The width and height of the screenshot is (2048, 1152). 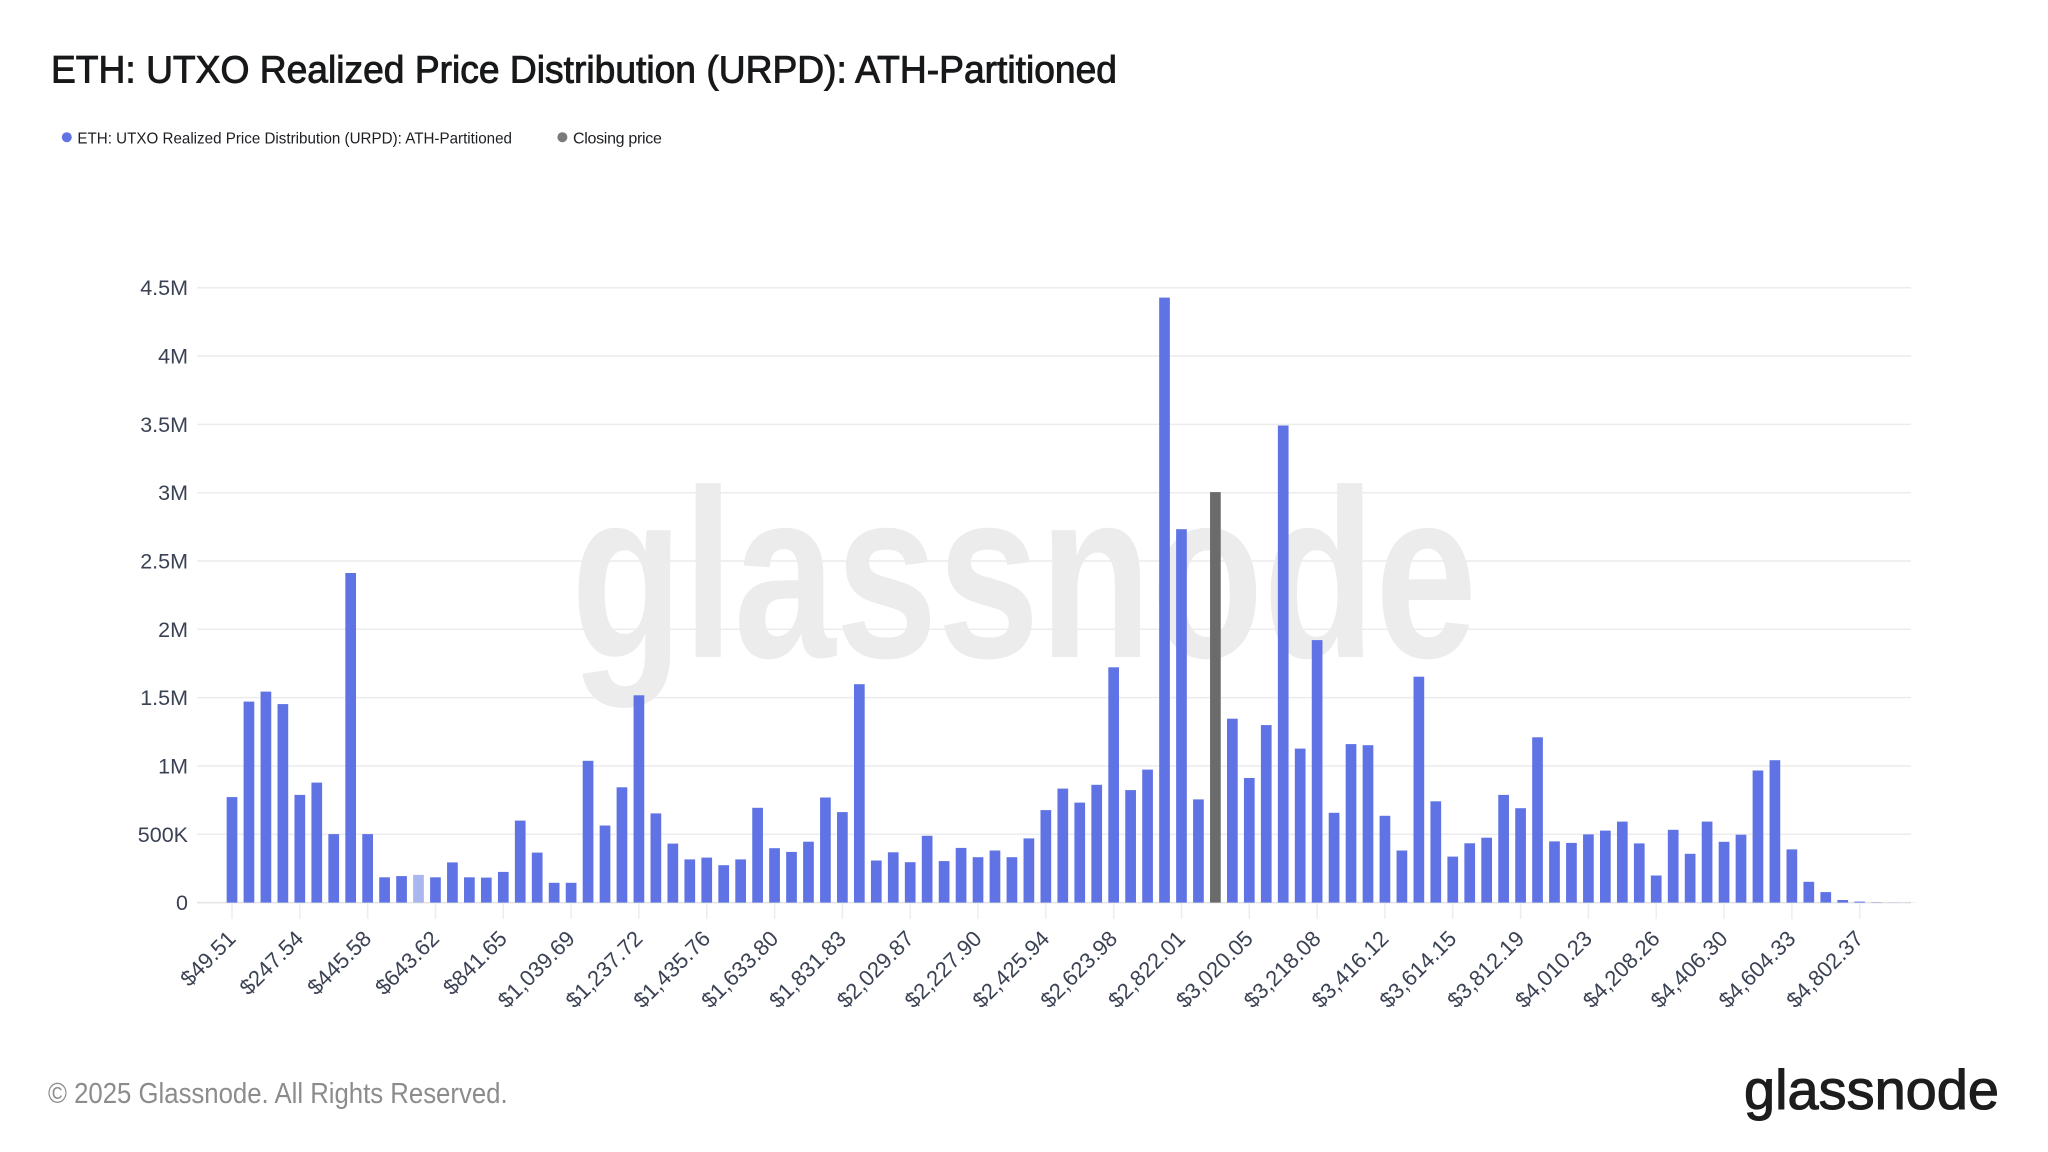 I want to click on svg-text: 1.5M, so click(x=164, y=698).